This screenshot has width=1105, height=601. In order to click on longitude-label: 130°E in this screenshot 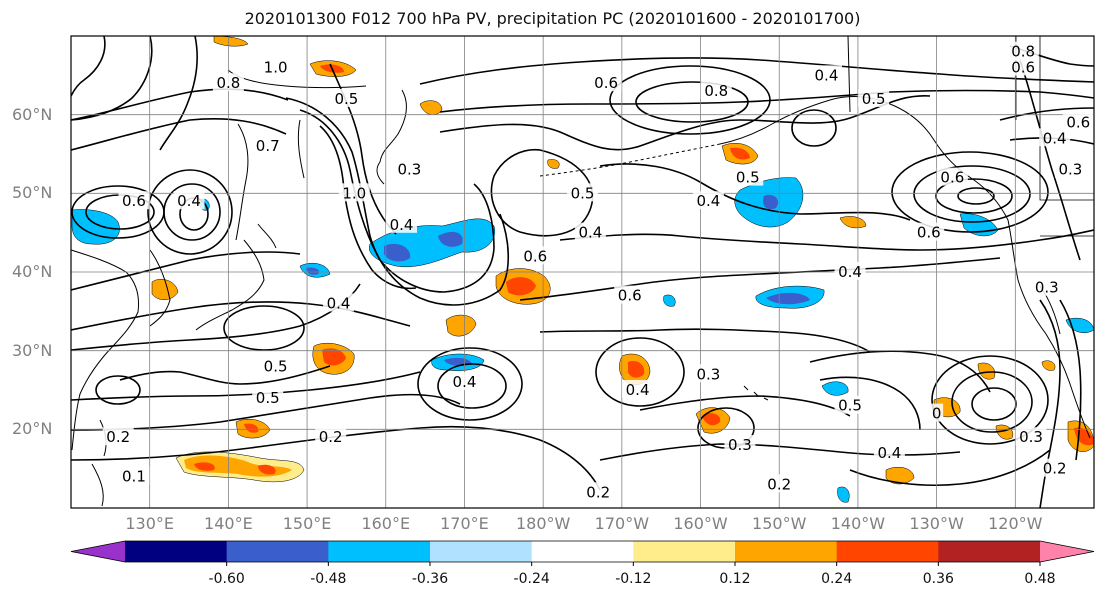, I will do `click(150, 523)`.